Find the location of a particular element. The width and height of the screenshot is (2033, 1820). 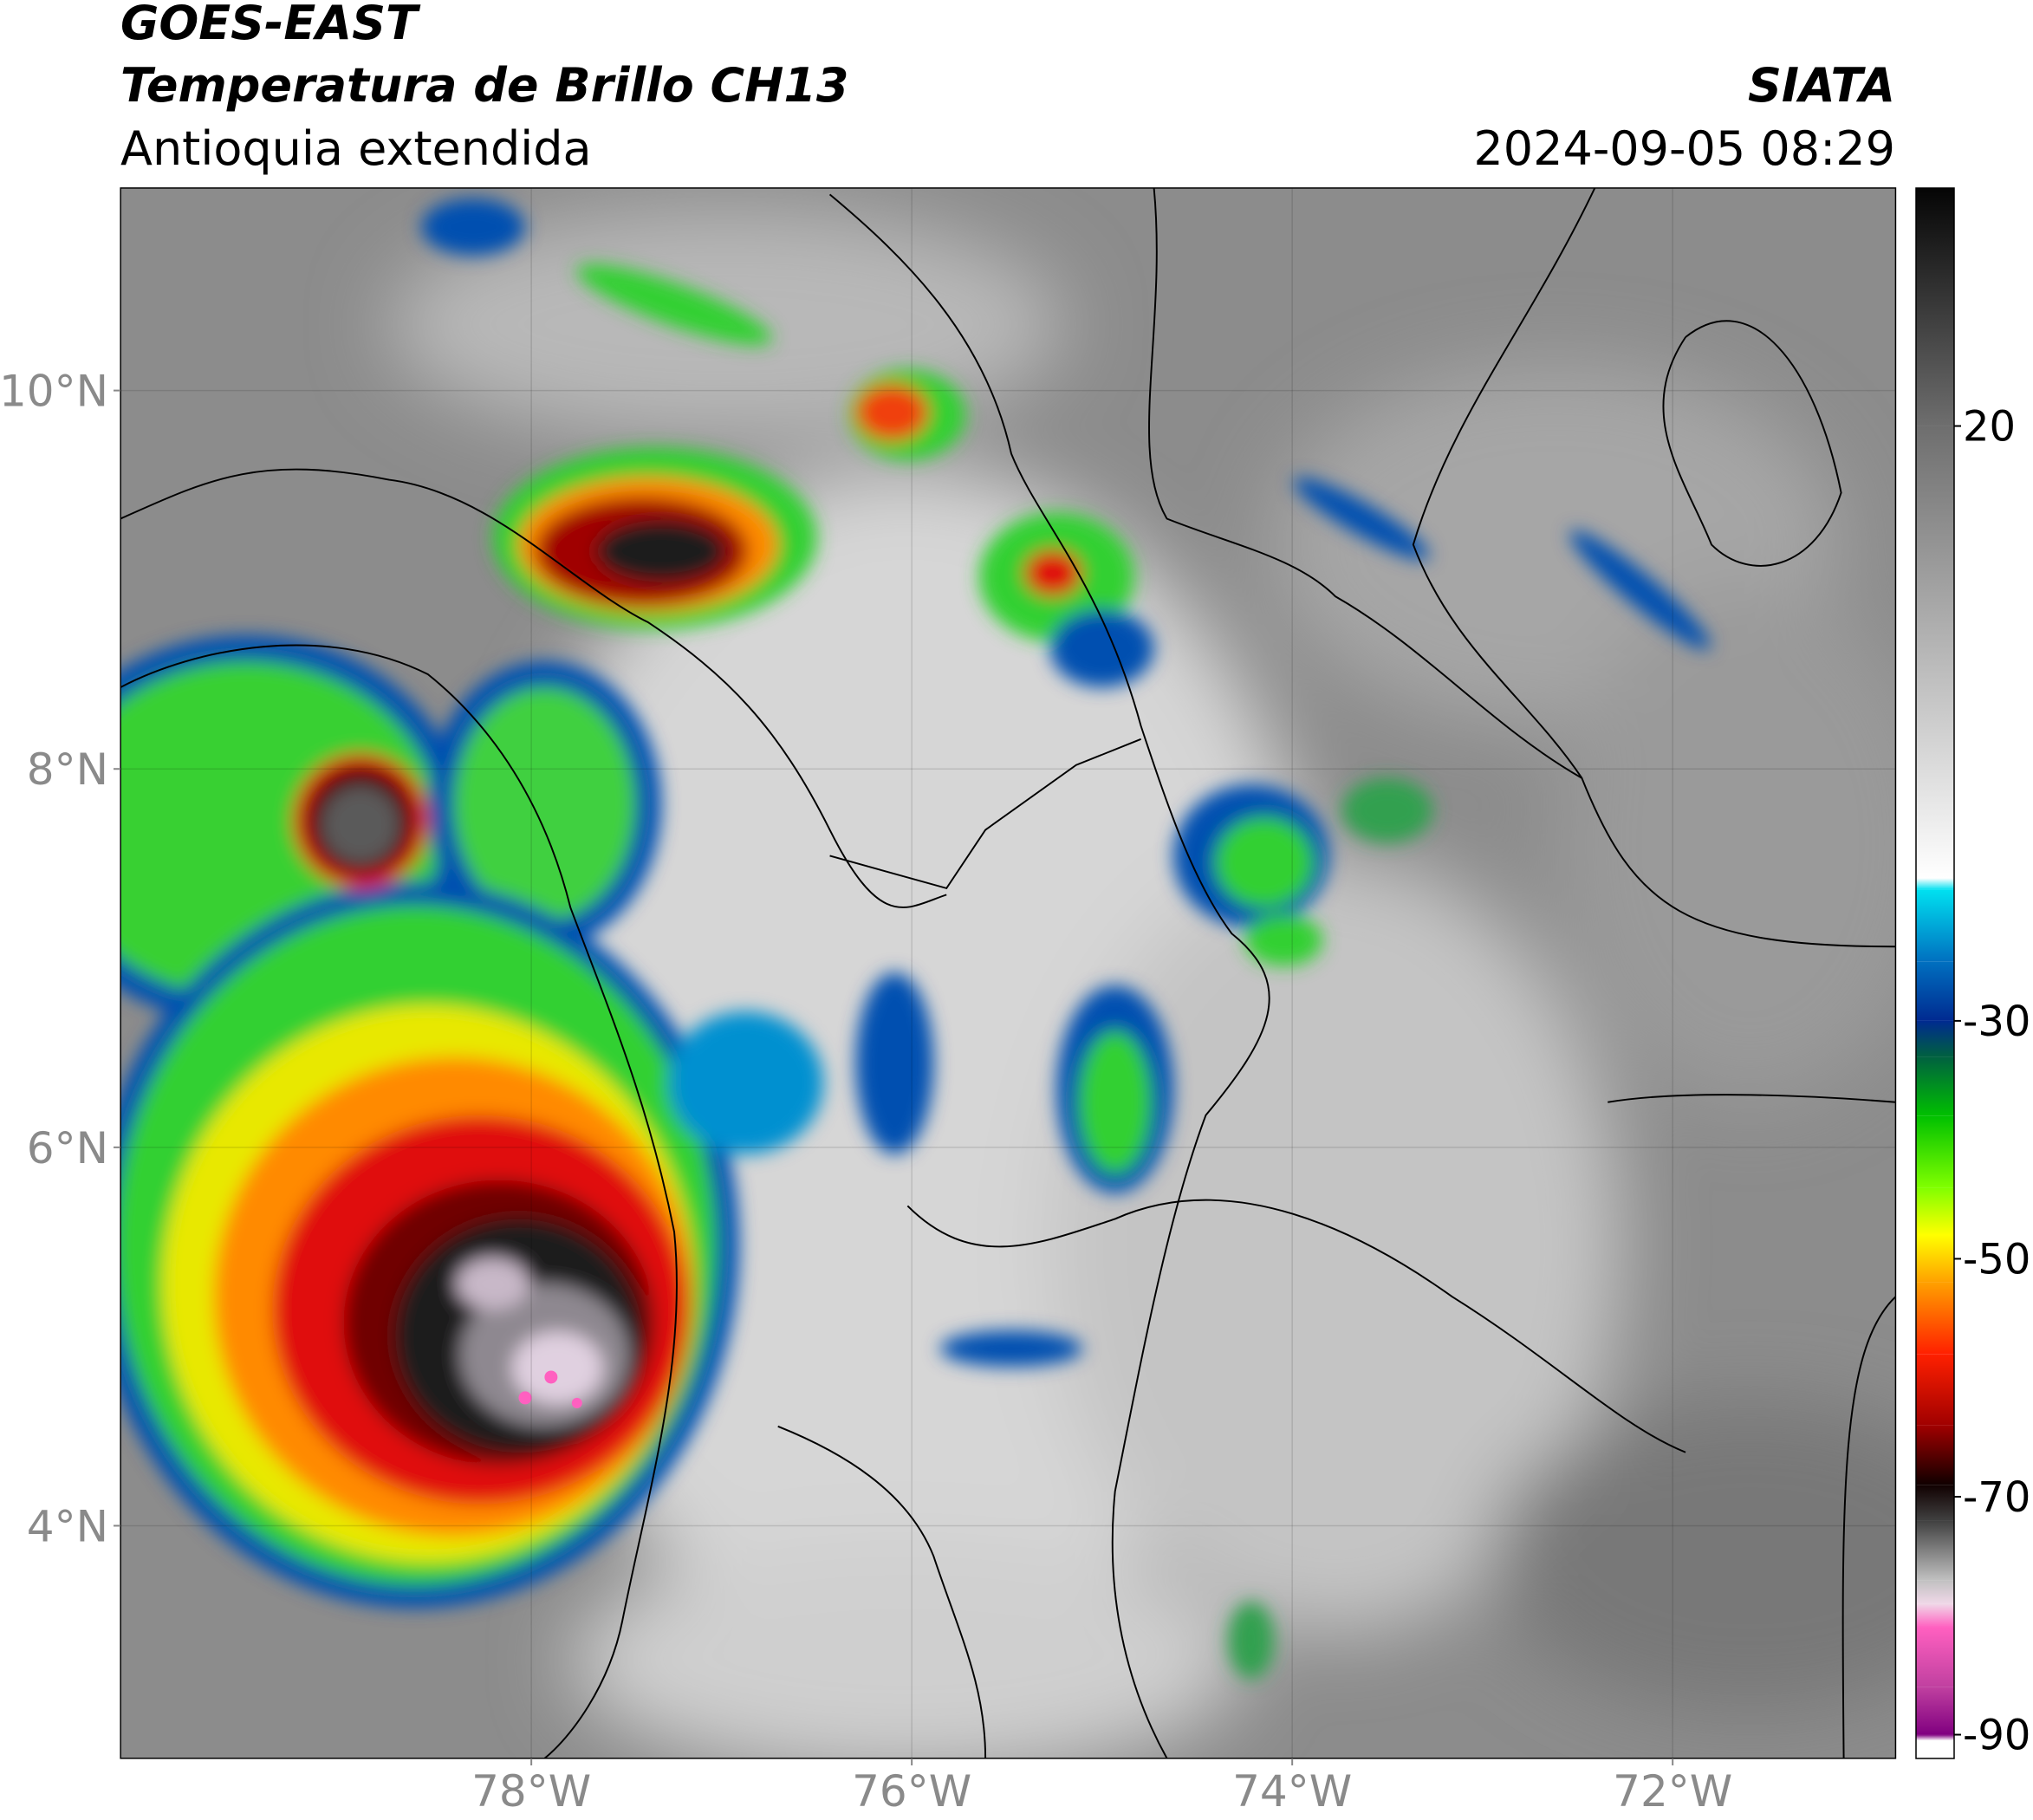

title: GOES-EAST is located at coordinates (270, 25).